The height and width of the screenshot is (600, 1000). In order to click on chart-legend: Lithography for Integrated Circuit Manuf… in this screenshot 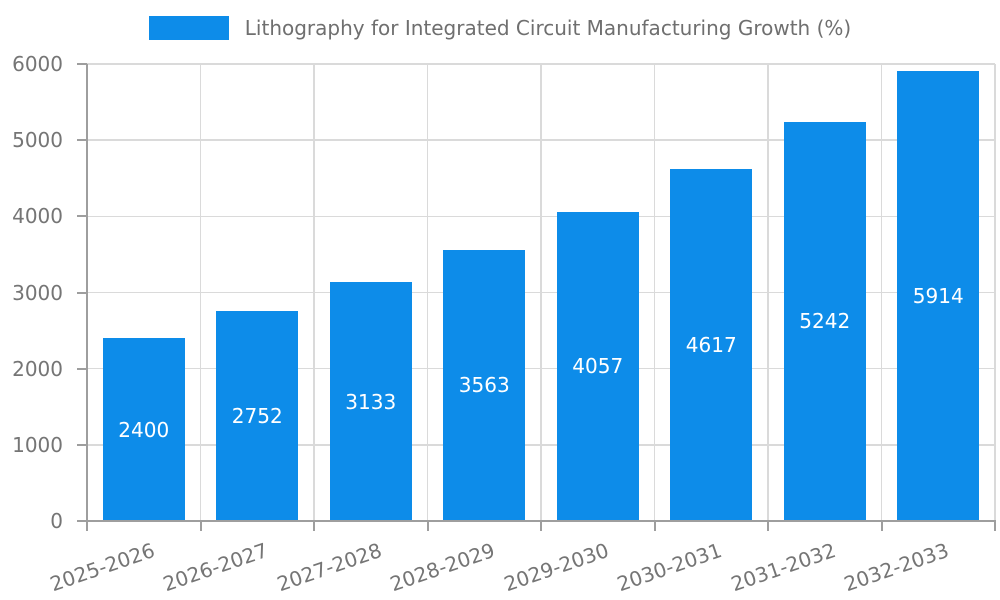, I will do `click(500, 28)`.